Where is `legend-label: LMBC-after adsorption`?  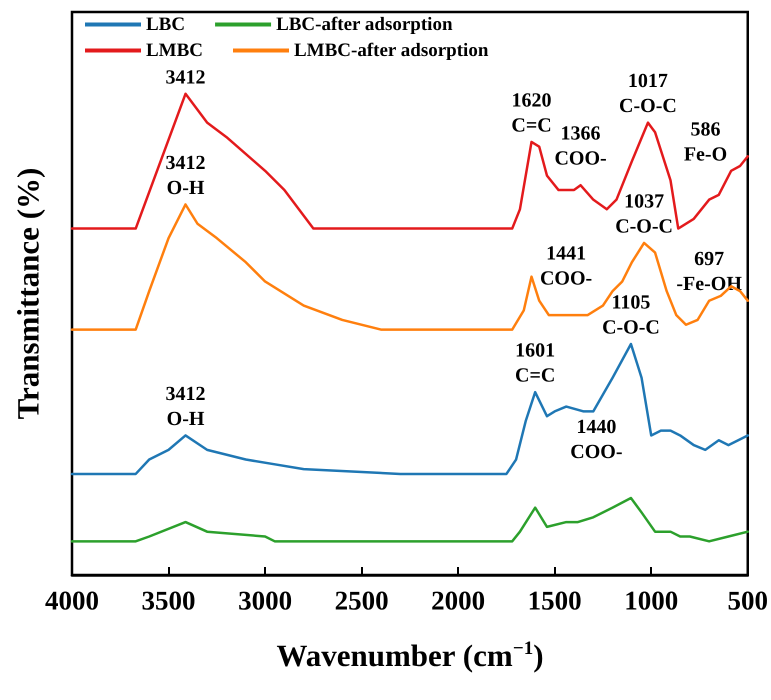 legend-label: LMBC-after adsorption is located at coordinates (391, 50).